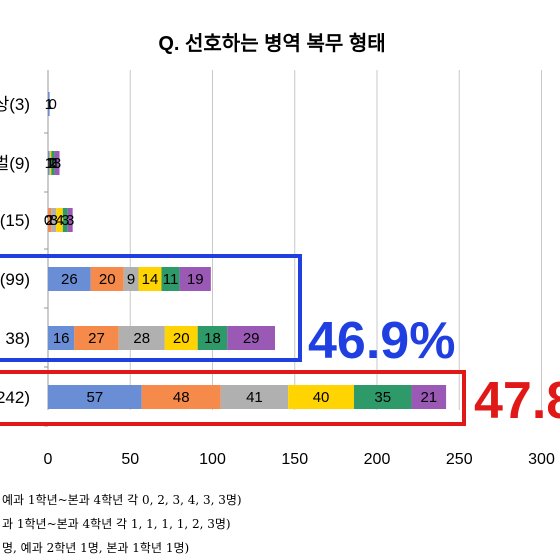 This screenshot has width=560, height=560. Describe the element at coordinates (48, 459) in the screenshot. I see `x-tick-label: 0` at that location.